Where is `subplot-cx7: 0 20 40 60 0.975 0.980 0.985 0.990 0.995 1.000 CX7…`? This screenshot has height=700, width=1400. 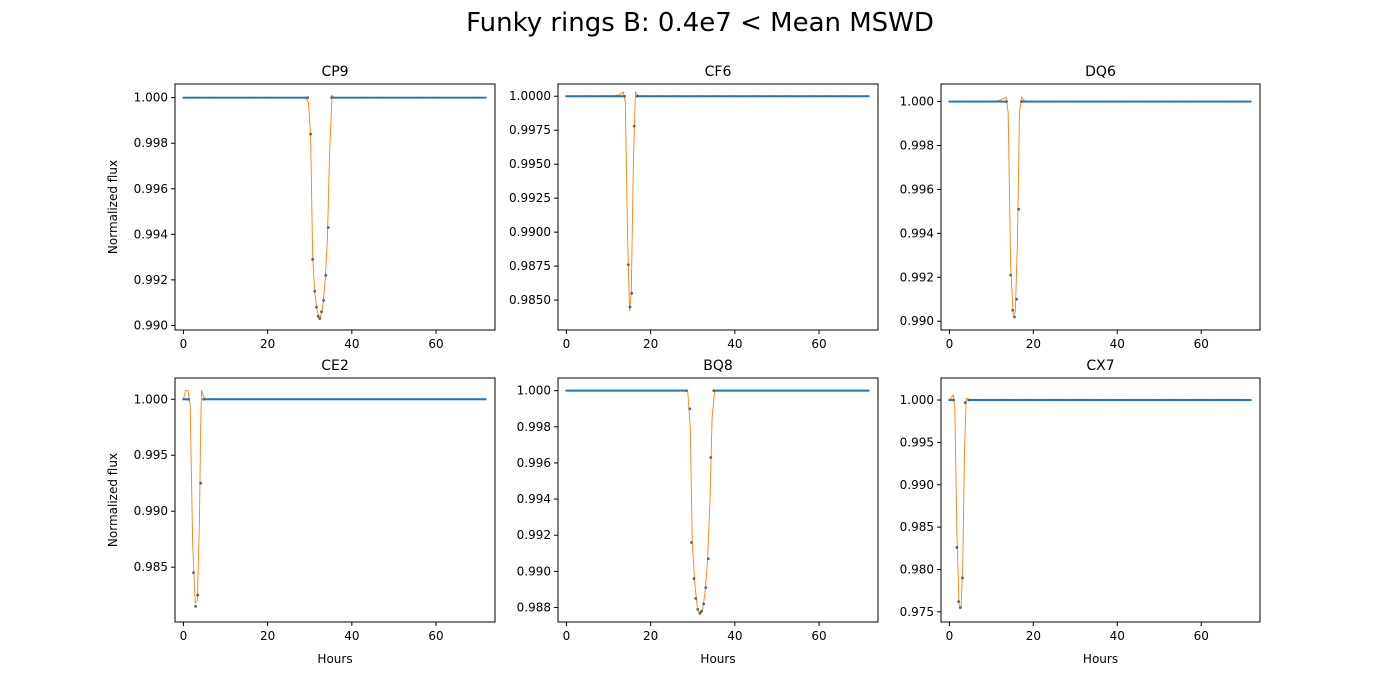 subplot-cx7: 0 20 40 60 0.975 0.980 0.985 0.990 0.995 1.000 CX7… is located at coordinates (1080, 512).